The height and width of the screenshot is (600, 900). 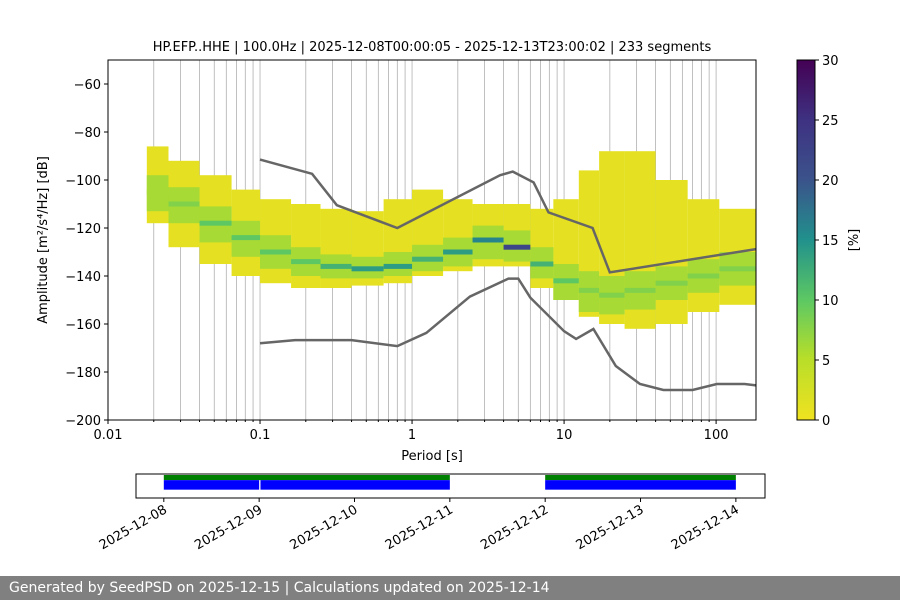 I want to click on x-tick-label: 0.1, so click(x=260, y=435).